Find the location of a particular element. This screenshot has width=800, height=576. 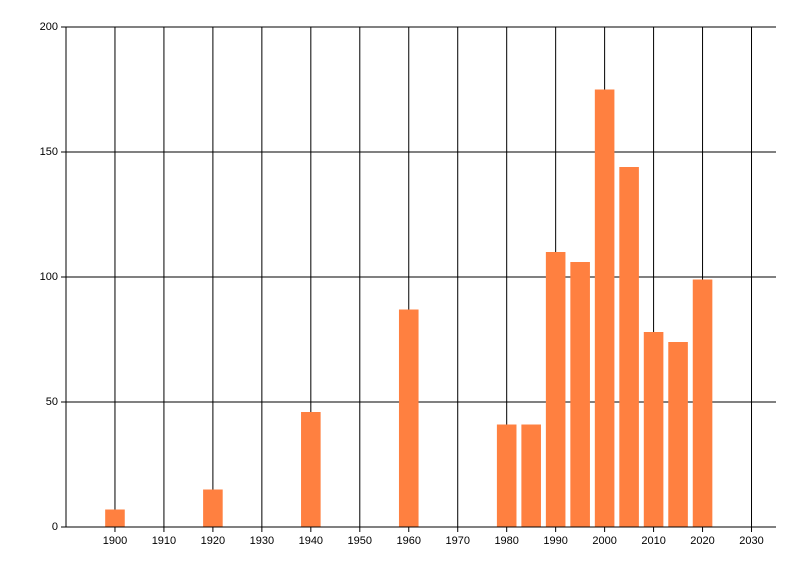

x-tick-label: 1980 is located at coordinates (506, 541).